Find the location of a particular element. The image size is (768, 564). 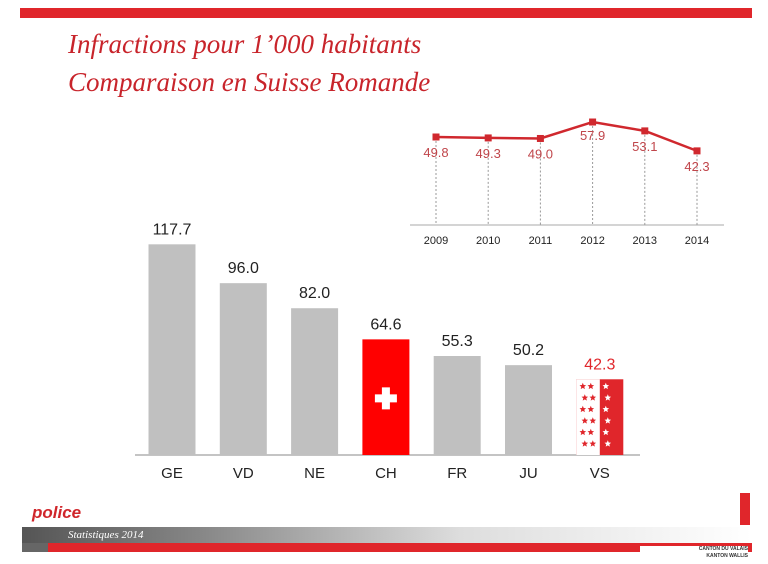

point-value-label: 53.1 is located at coordinates (644, 146).